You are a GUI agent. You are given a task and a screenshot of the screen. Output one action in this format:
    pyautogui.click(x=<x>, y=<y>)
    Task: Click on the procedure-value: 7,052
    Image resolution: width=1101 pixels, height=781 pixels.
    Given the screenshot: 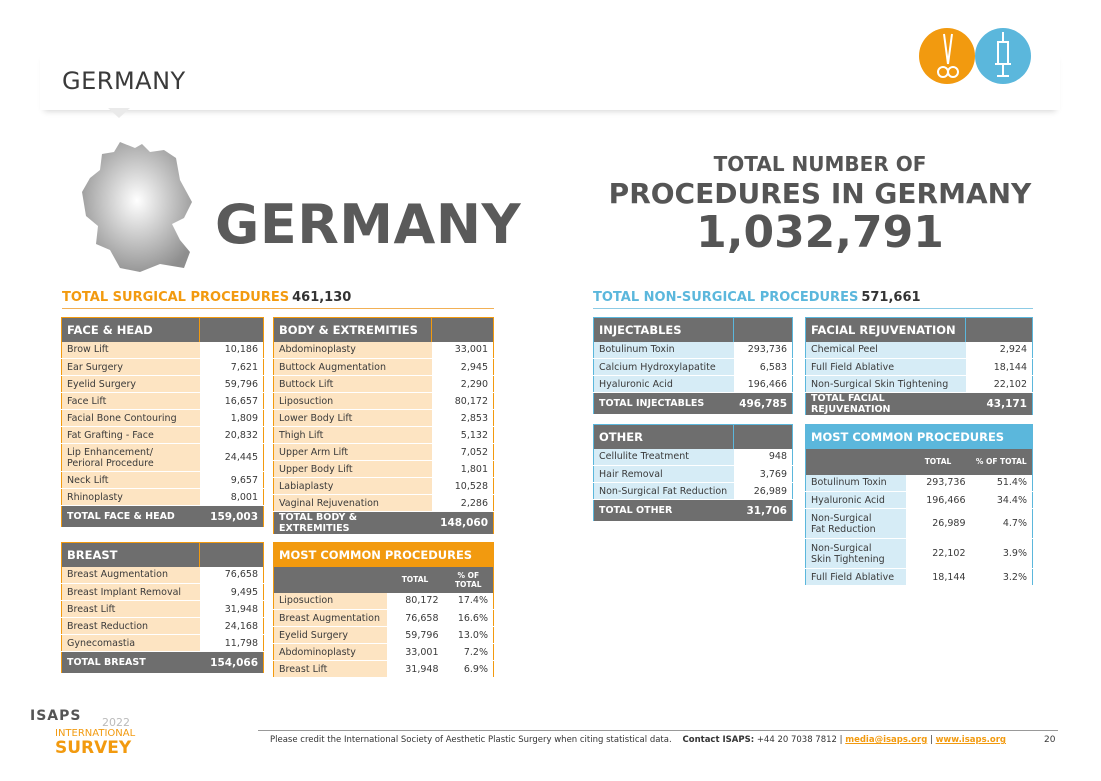 What is the action you would take?
    pyautogui.click(x=462, y=452)
    